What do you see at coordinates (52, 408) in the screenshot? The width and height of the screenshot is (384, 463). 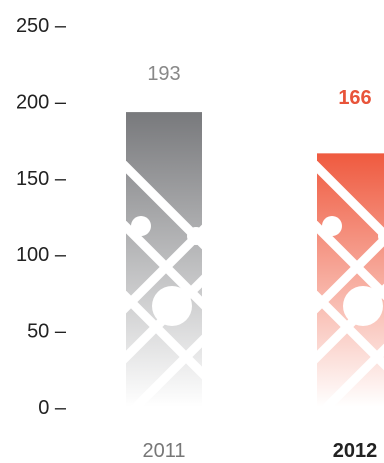 I see `y-tick-label: 0 –` at bounding box center [52, 408].